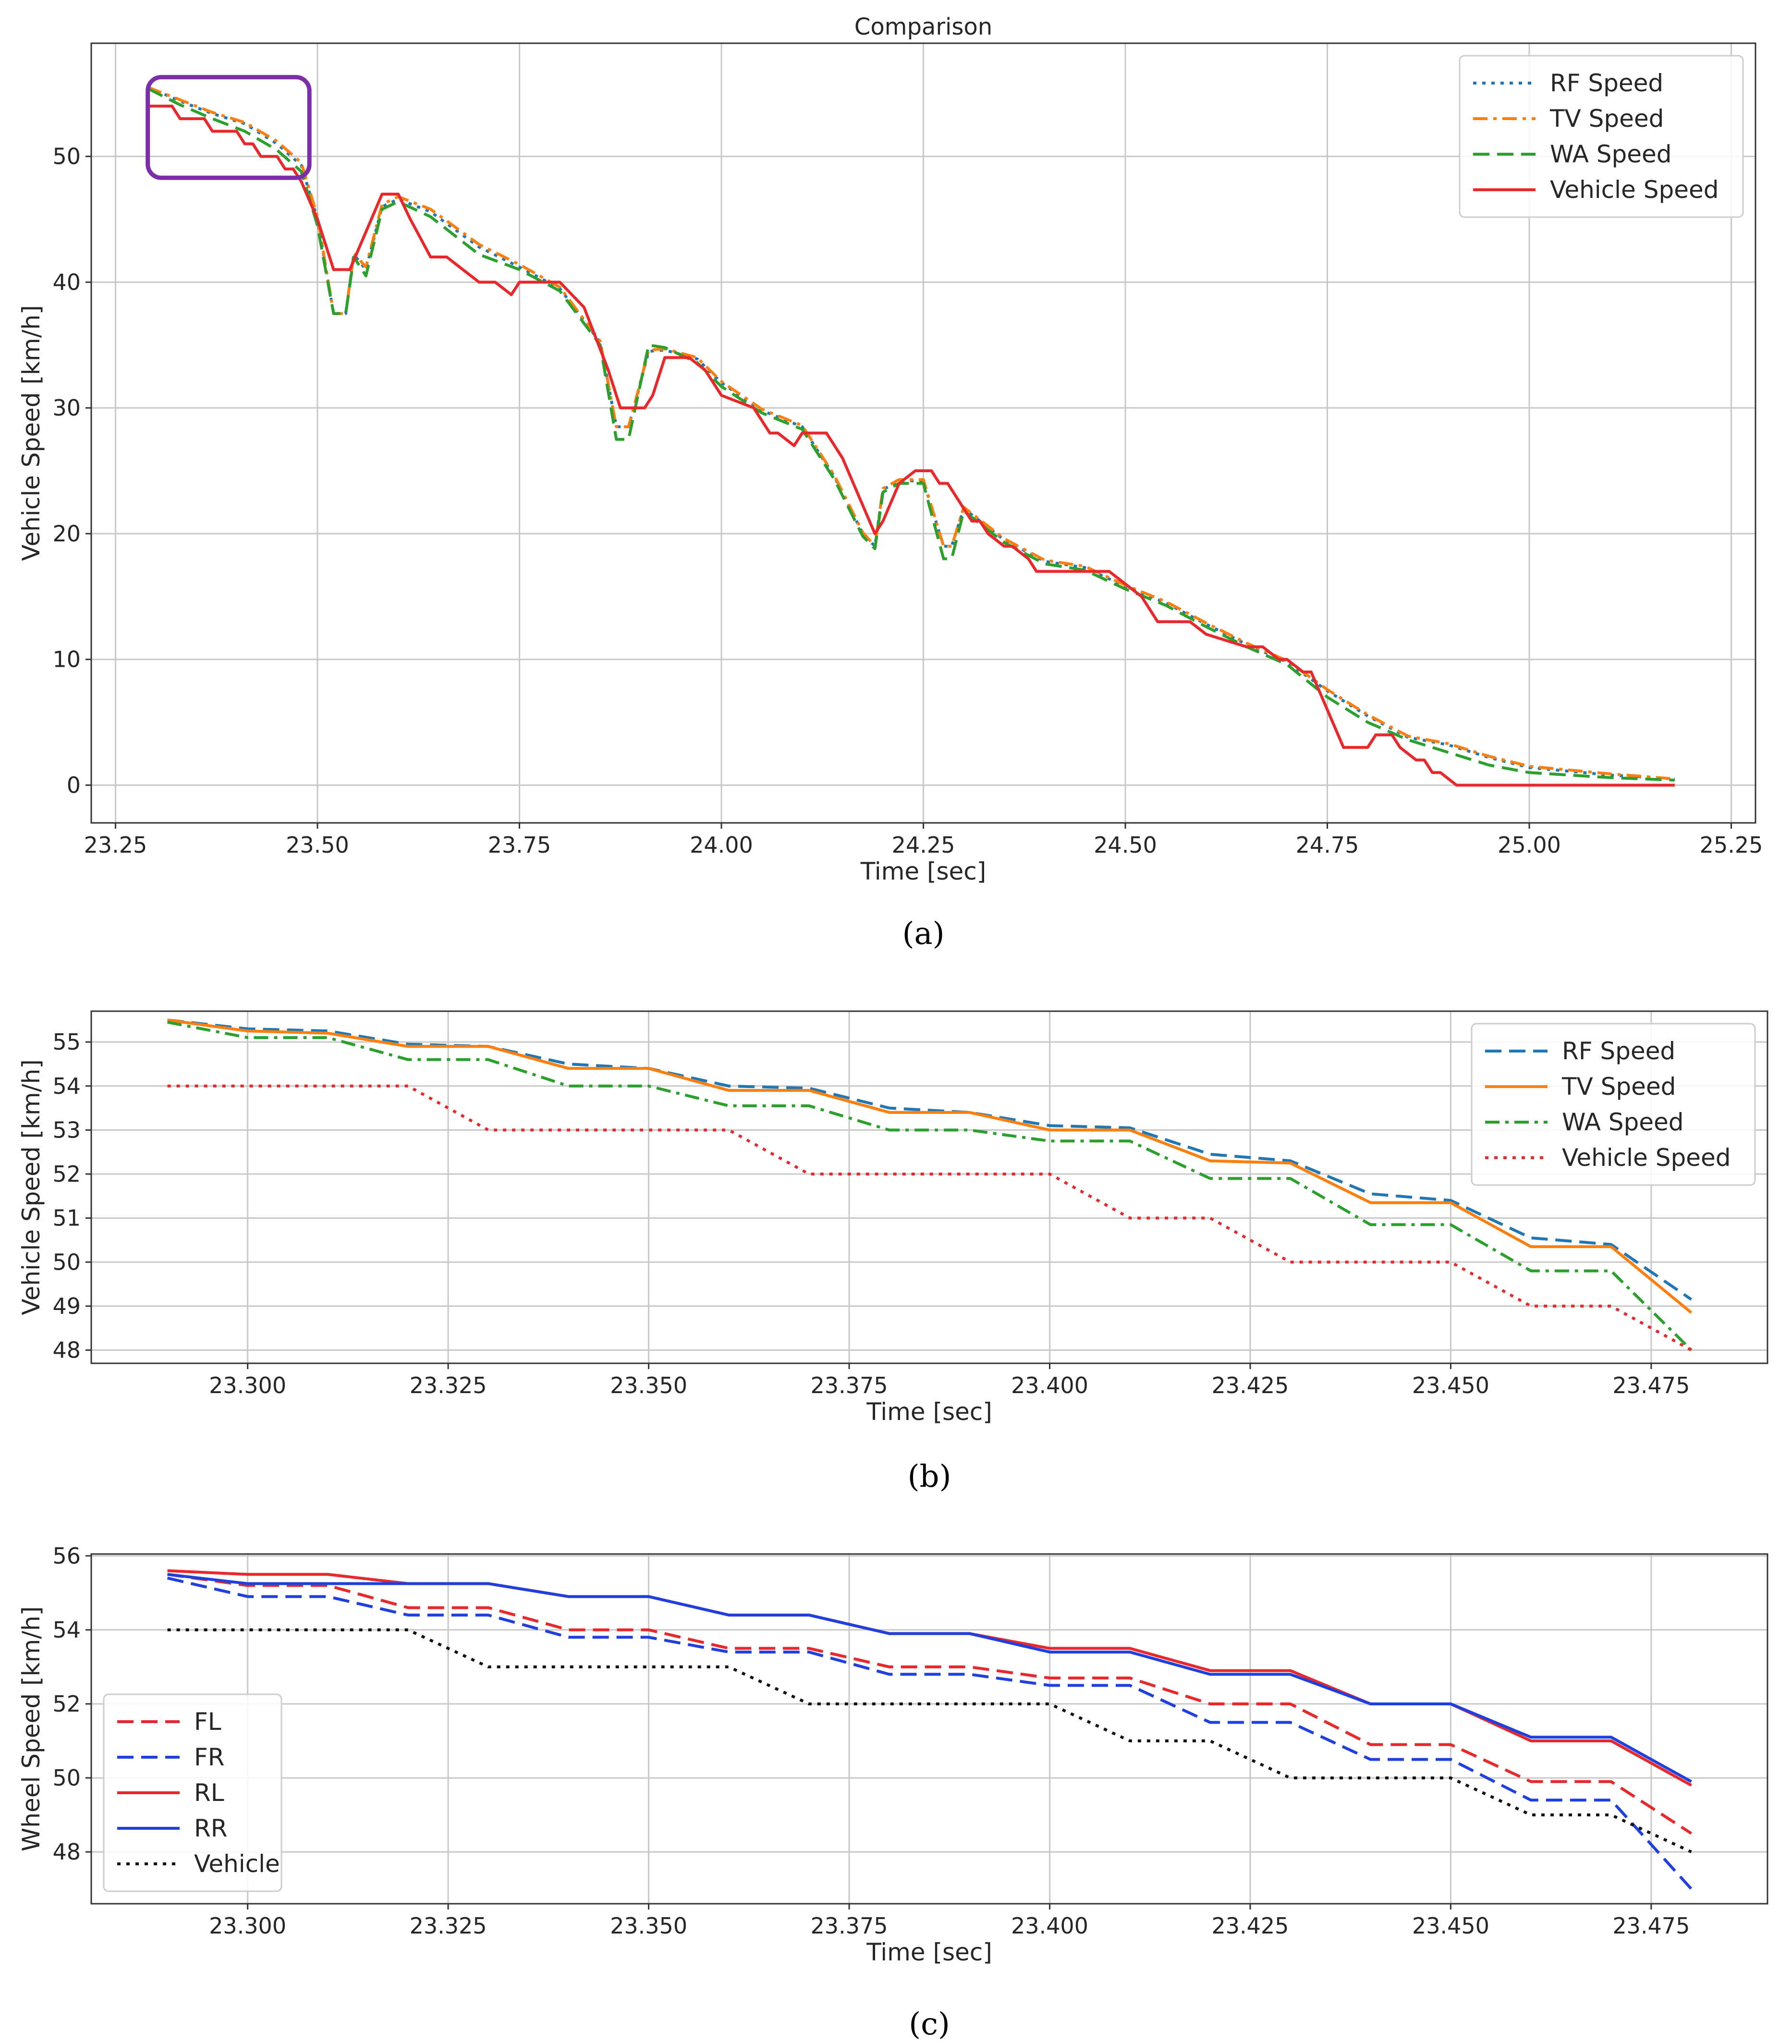  What do you see at coordinates (66, 1556) in the screenshot?
I see `y-tick-label: 56` at bounding box center [66, 1556].